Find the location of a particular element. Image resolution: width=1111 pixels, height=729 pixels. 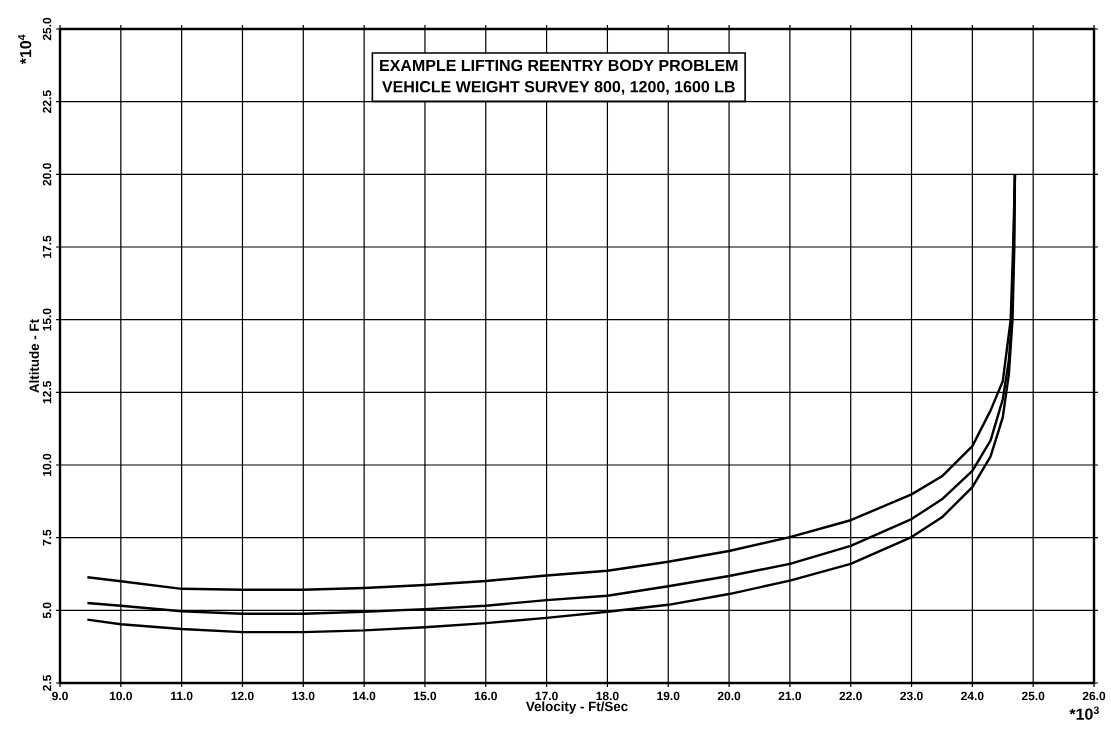

x-tick-label: 24.0 is located at coordinates (972, 696).